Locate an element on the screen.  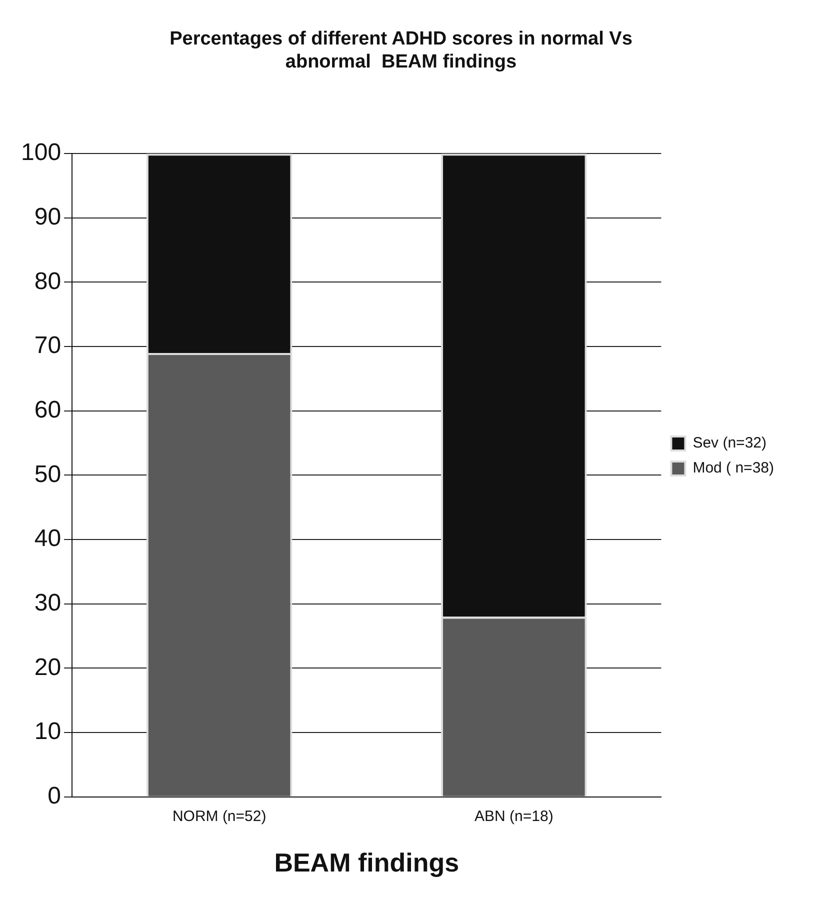
y-tick-label: 10 is located at coordinates (48, 732).